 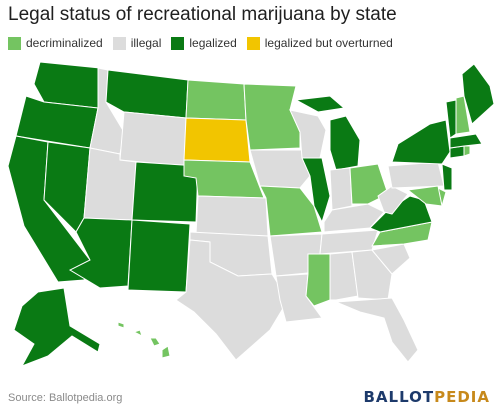 What do you see at coordinates (280, 169) in the screenshot?
I see `state-IA` at bounding box center [280, 169].